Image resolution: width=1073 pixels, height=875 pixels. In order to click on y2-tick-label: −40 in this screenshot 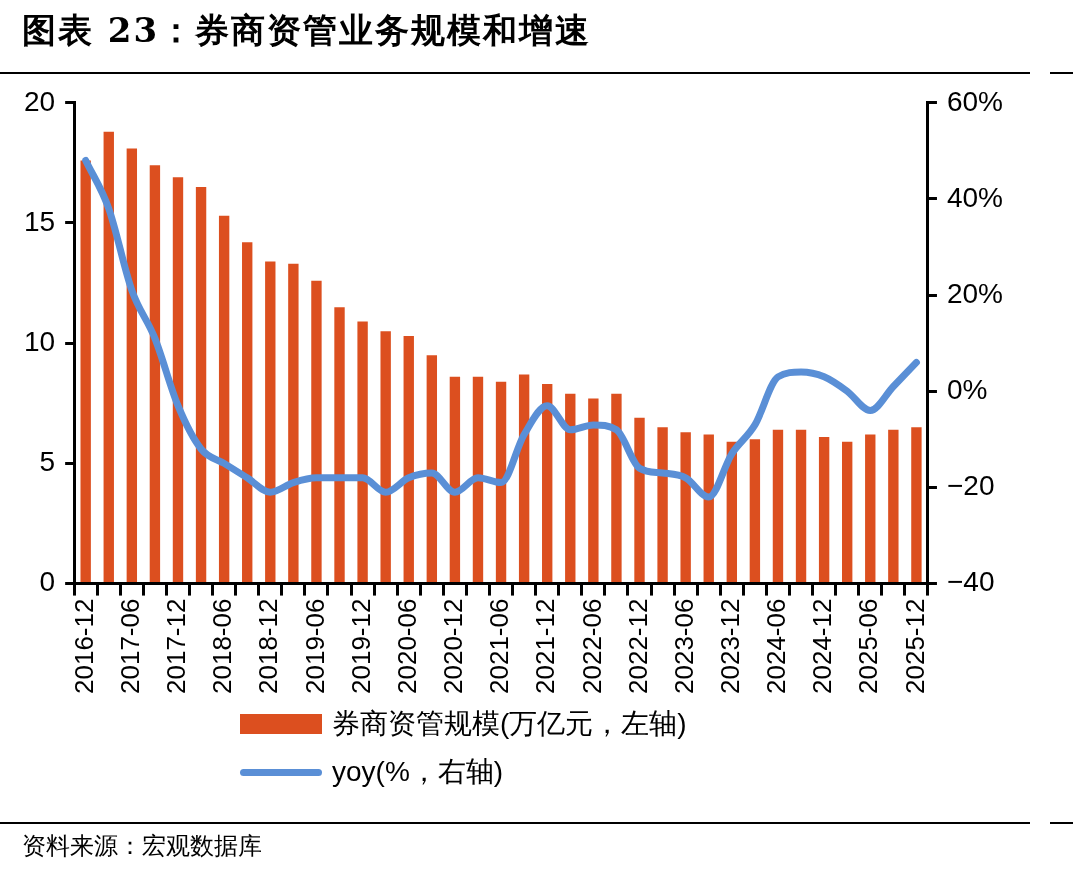, I will do `click(970, 582)`.